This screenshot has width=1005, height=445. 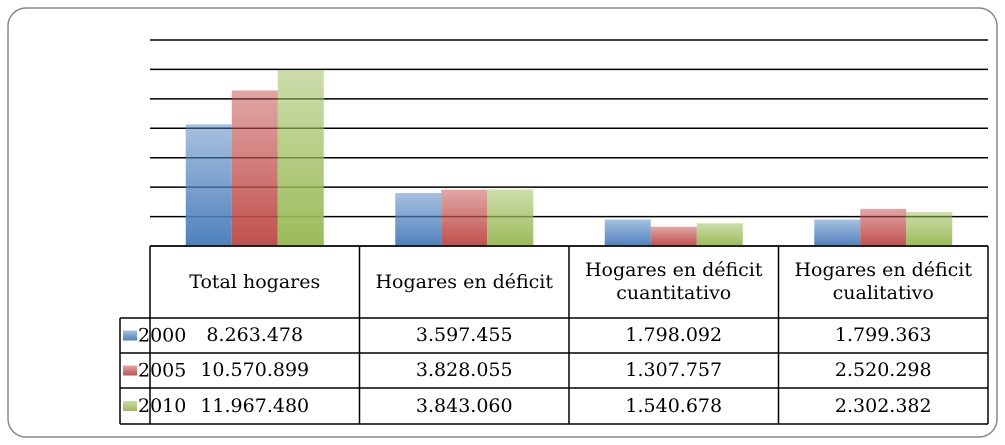 I want to click on data-cell-box: 3.828.055, so click(x=464, y=370).